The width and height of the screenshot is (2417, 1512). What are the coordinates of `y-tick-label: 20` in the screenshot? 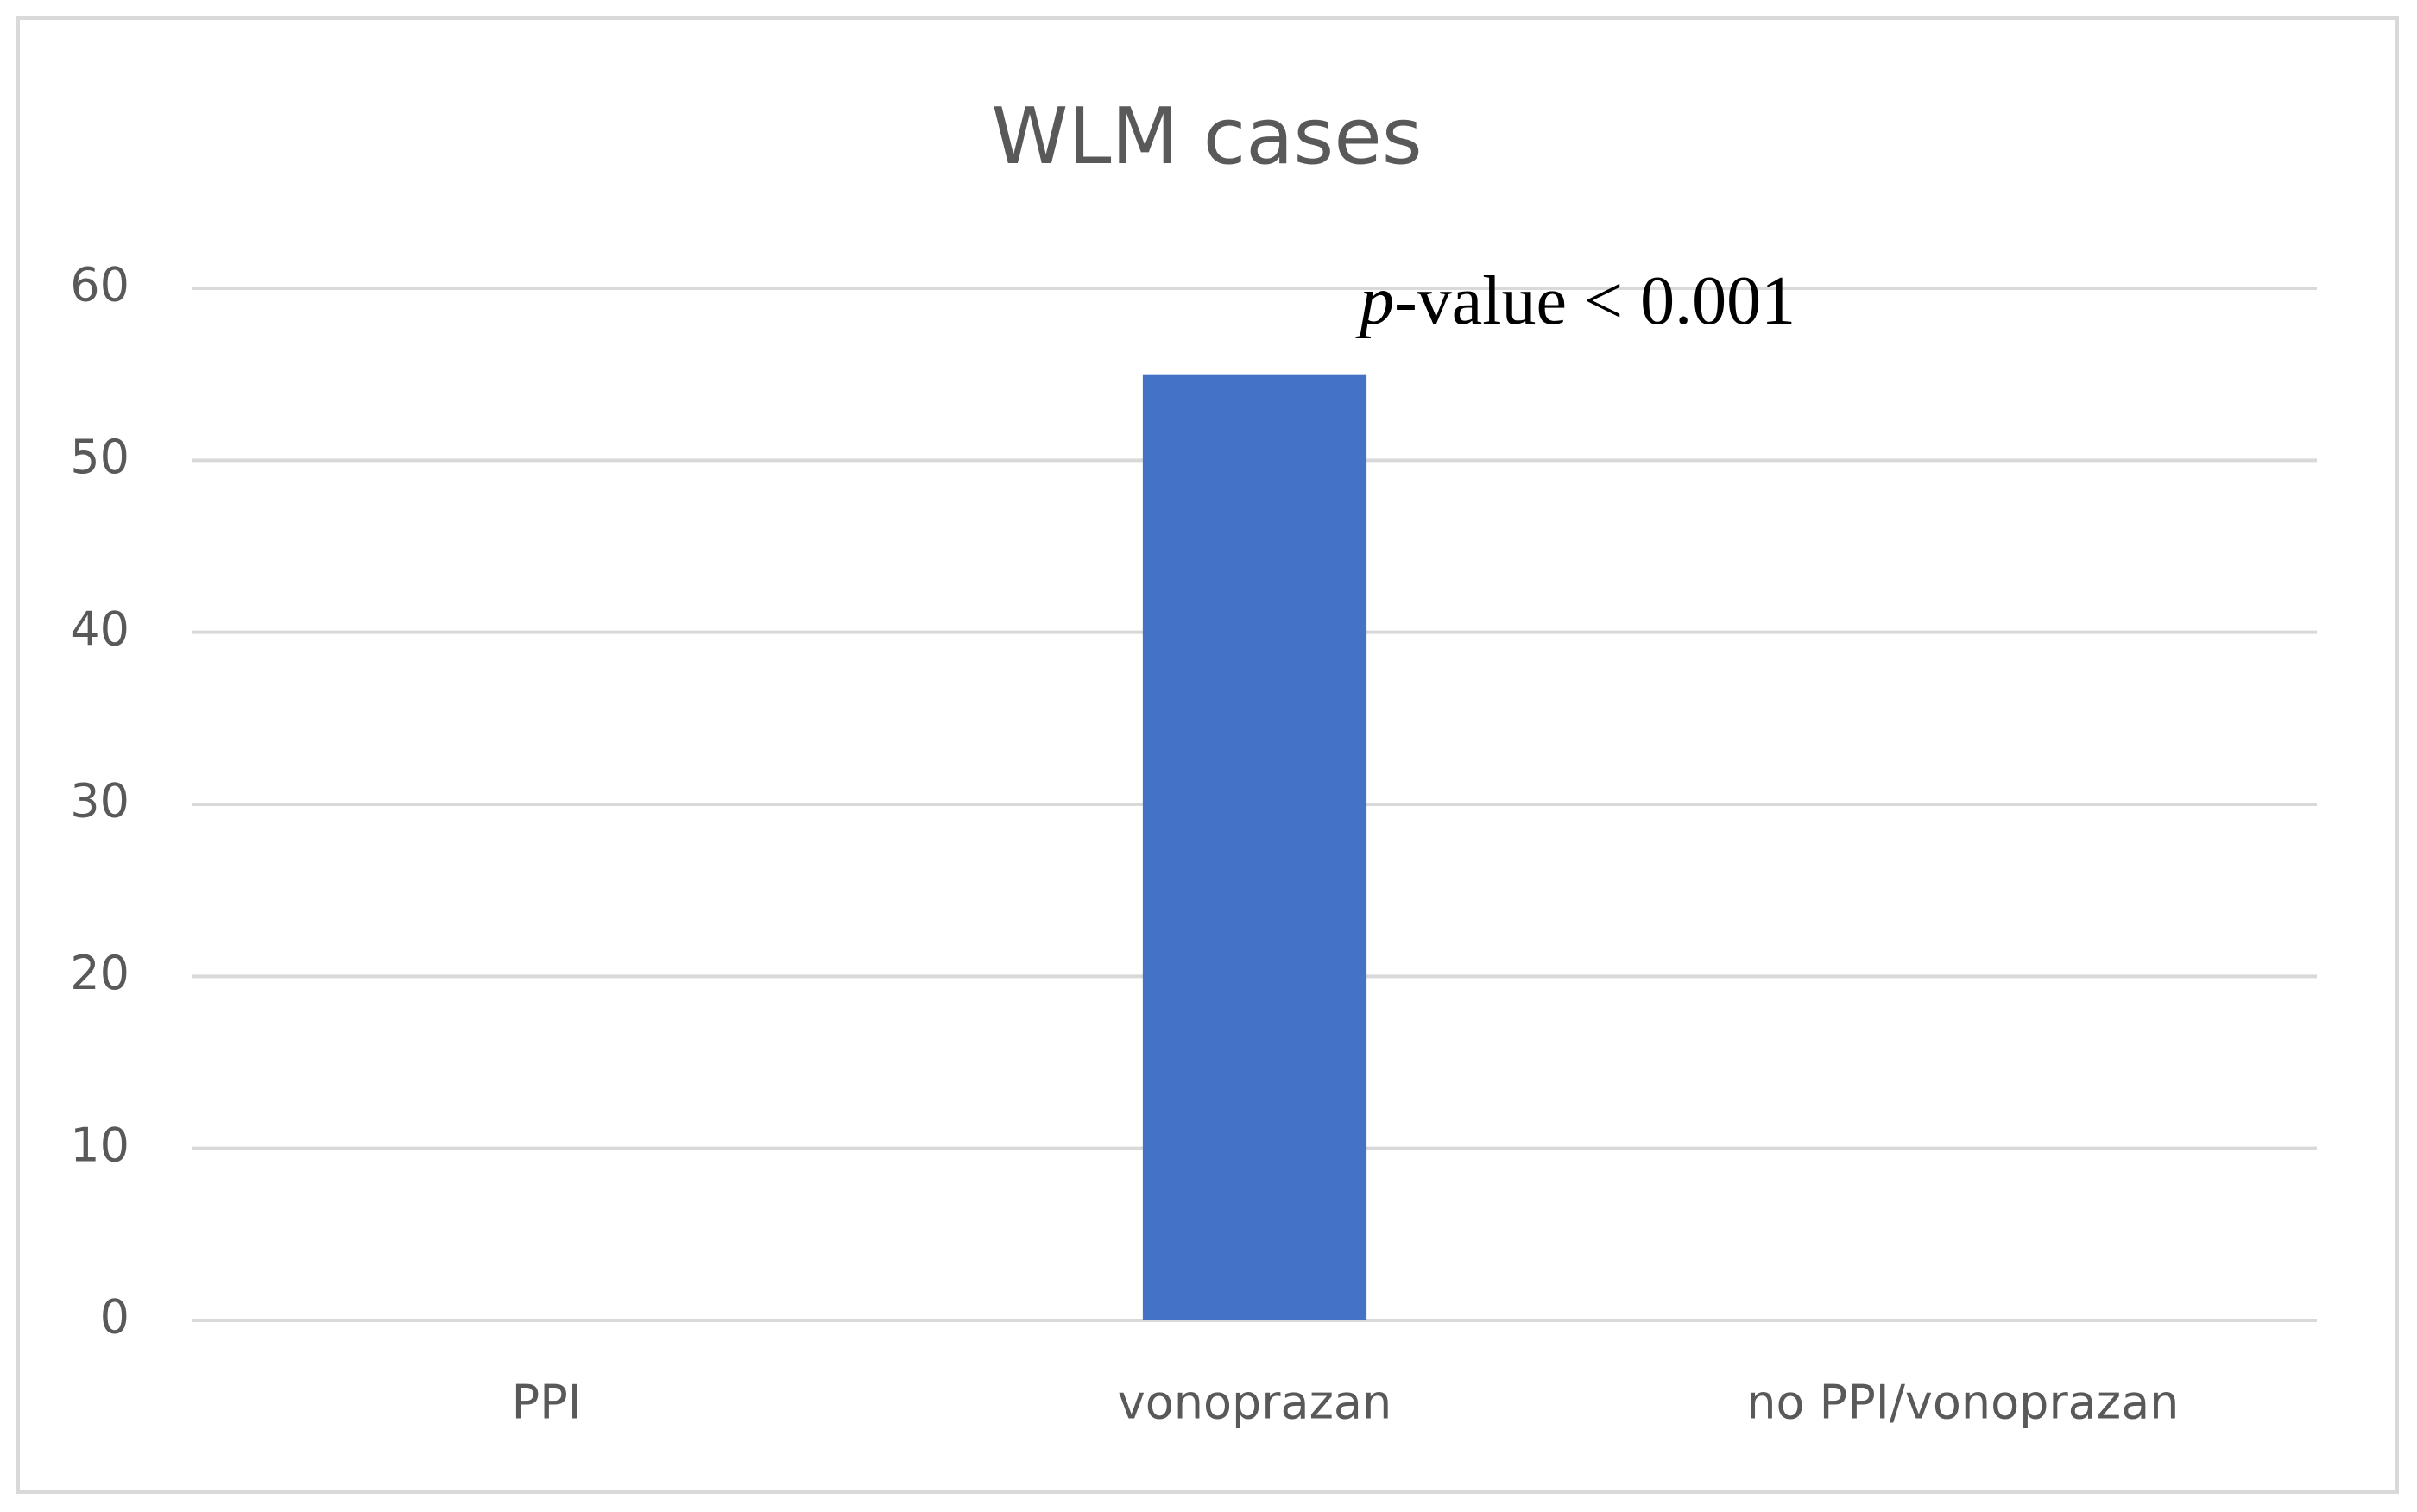 It's located at (99, 973).